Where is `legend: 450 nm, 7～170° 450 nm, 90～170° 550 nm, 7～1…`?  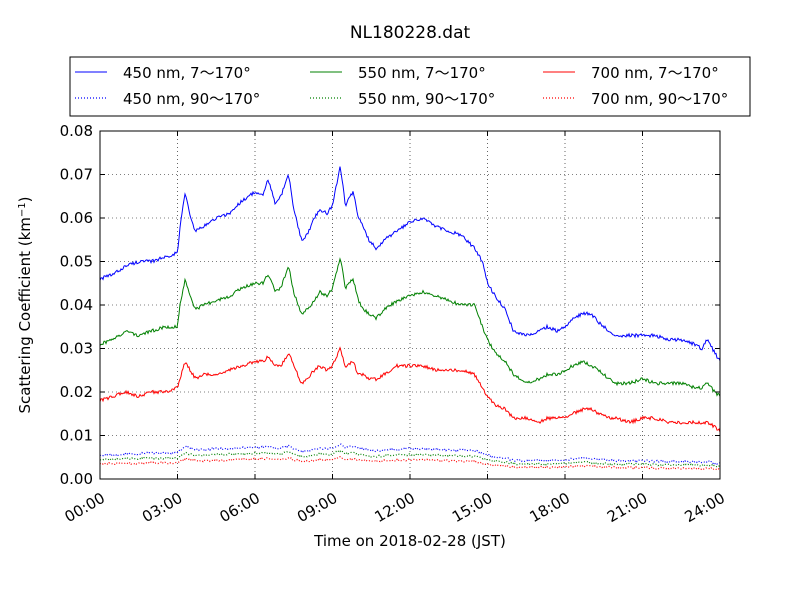
legend: 450 nm, 7～170° 450 nm, 90～170° 550 nm, 7～1… is located at coordinates (410, 86).